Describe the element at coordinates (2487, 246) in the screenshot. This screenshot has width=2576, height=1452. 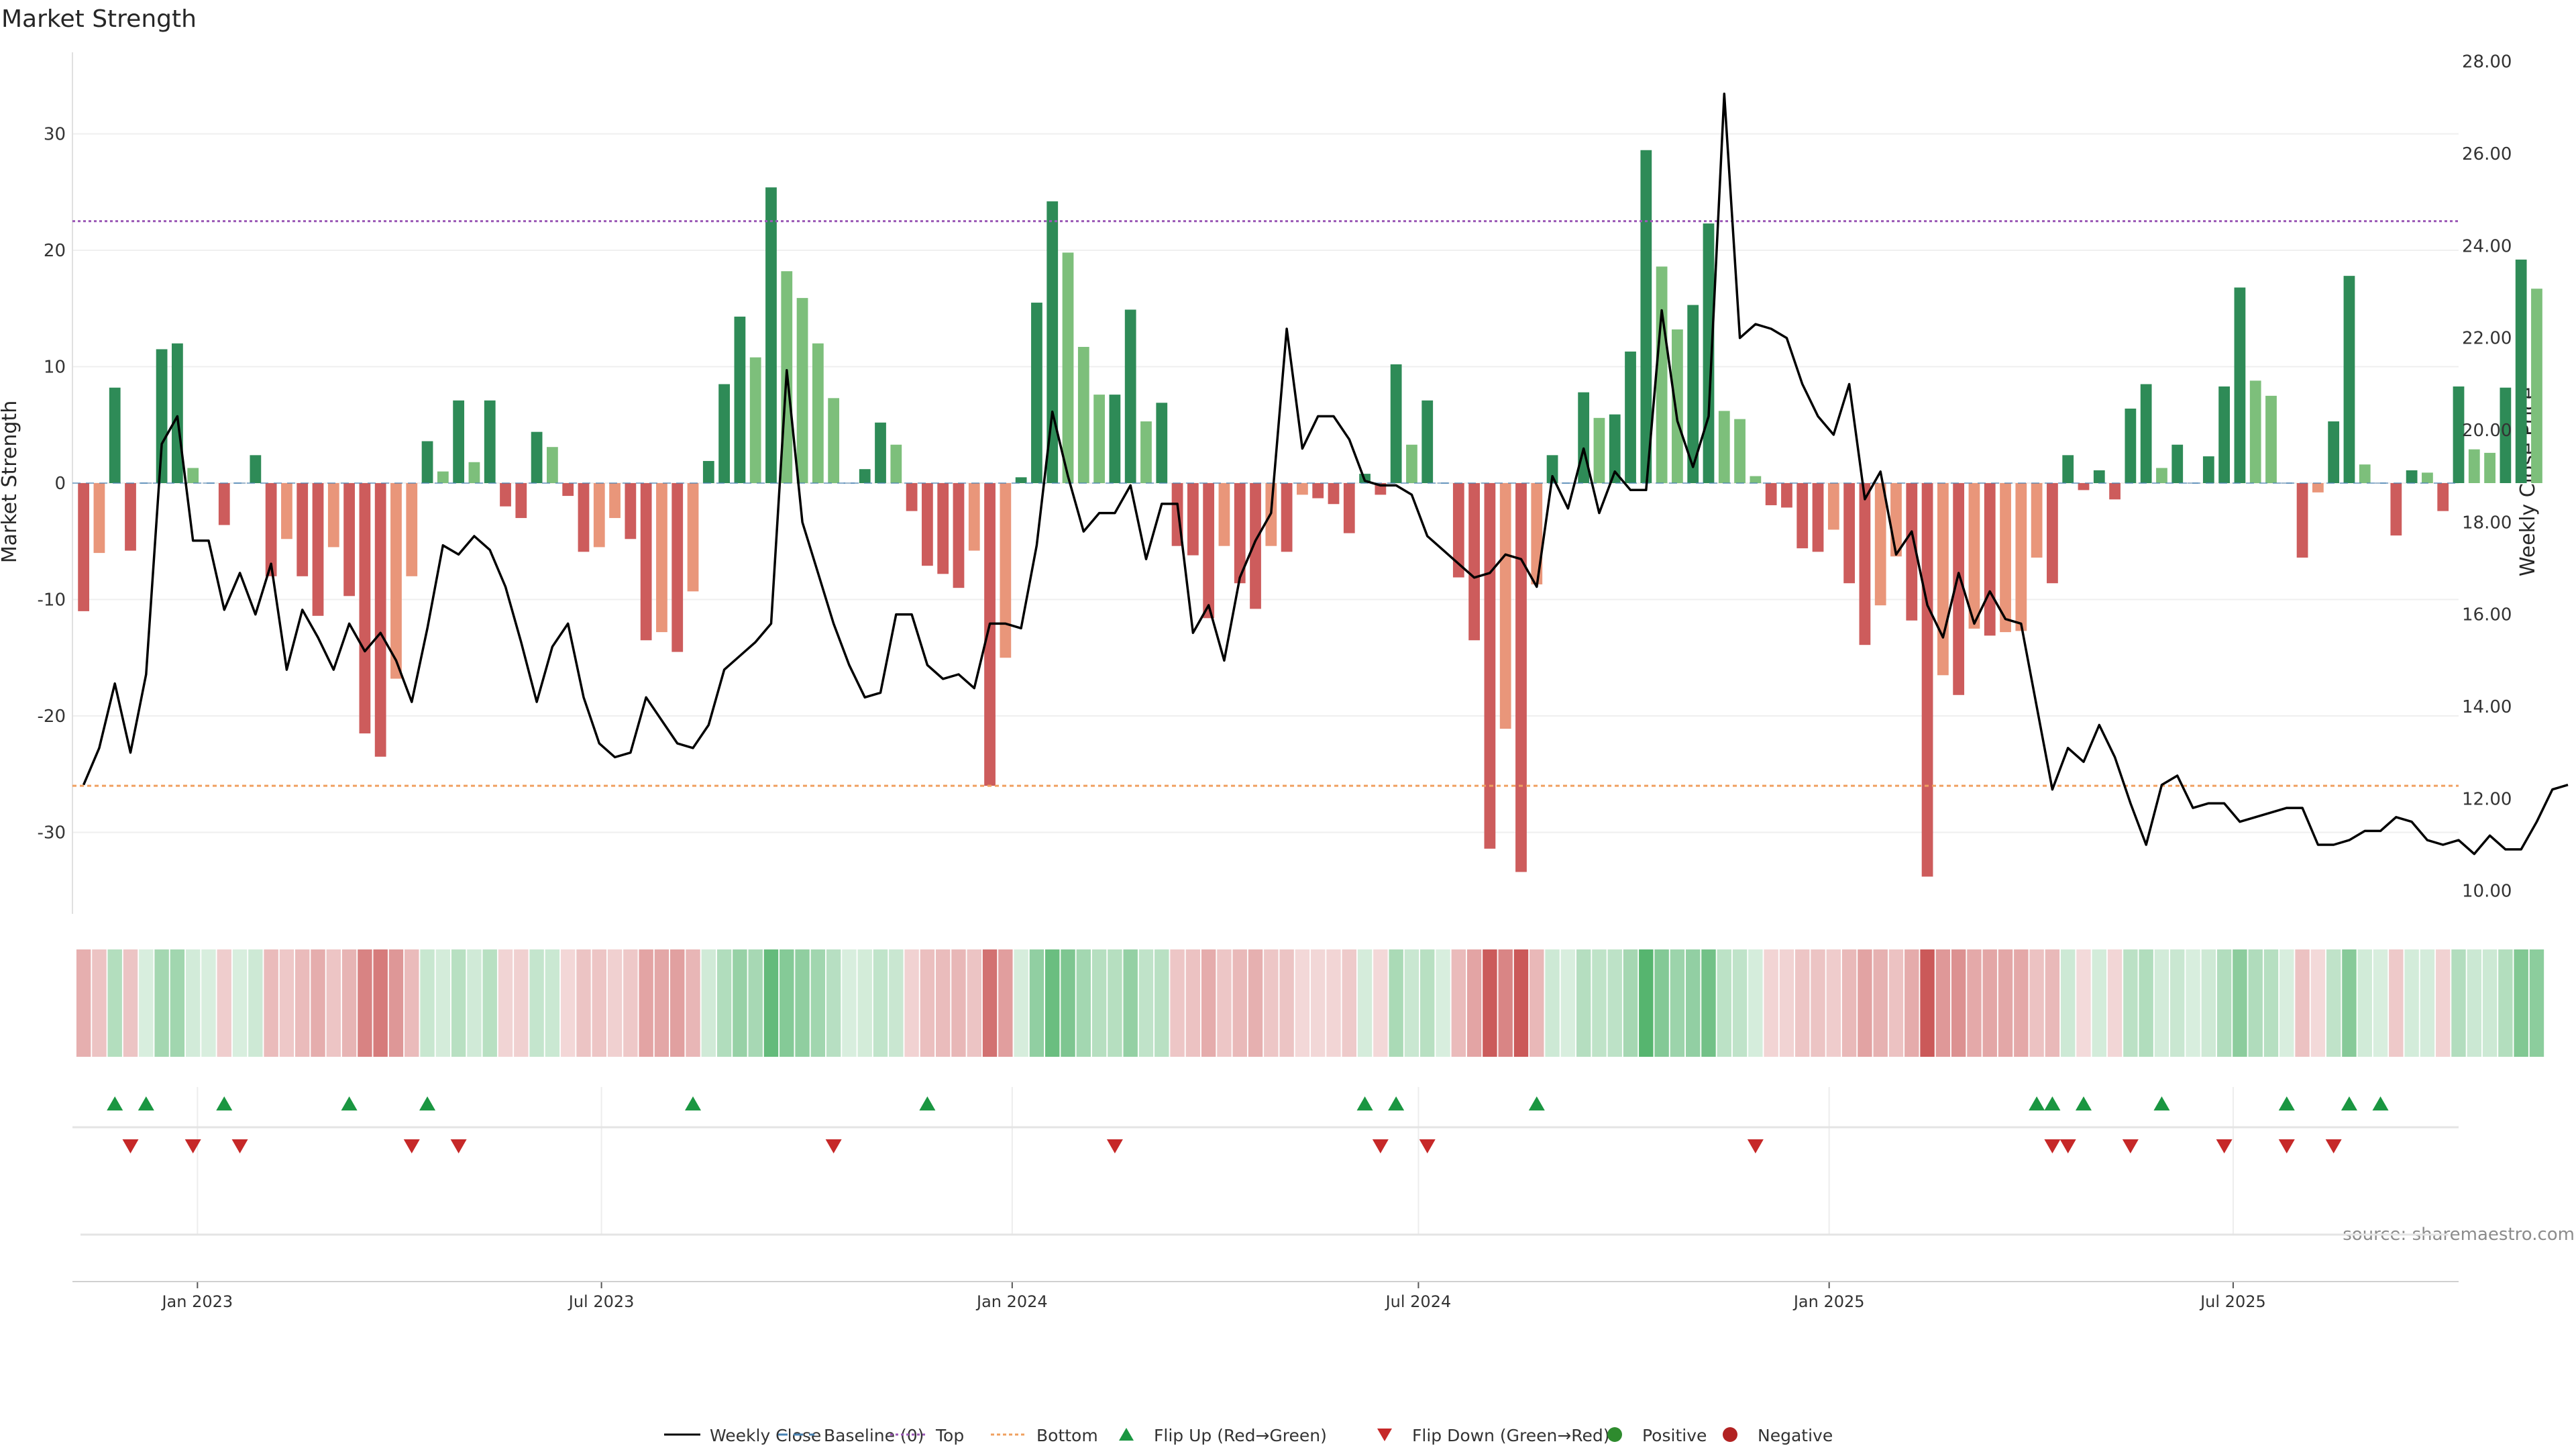
I see `y-tick-label-right: 24.00` at that location.